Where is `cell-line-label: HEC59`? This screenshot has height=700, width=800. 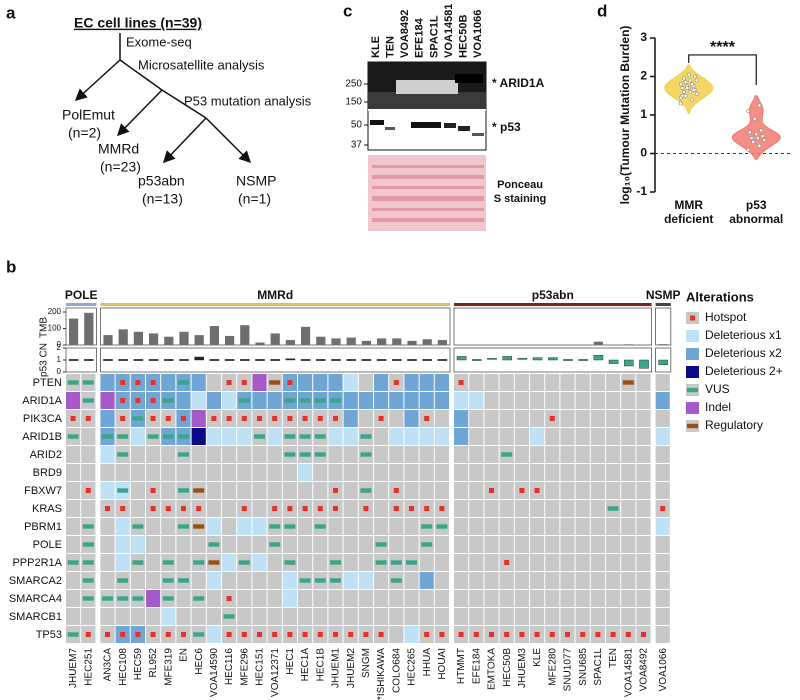
cell-line-label: HEC59 is located at coordinates (138, 664).